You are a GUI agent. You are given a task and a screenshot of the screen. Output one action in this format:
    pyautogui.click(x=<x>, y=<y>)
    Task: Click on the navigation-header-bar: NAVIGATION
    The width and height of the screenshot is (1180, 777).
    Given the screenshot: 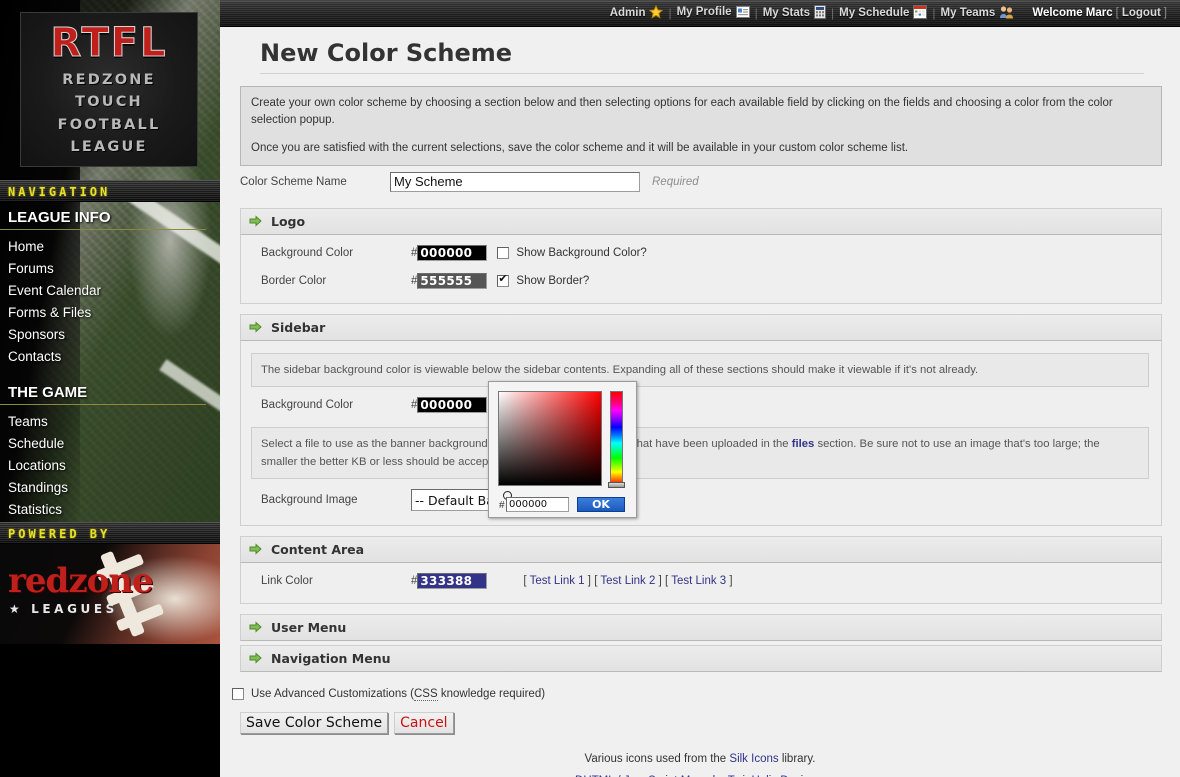 What is the action you would take?
    pyautogui.click(x=110, y=191)
    